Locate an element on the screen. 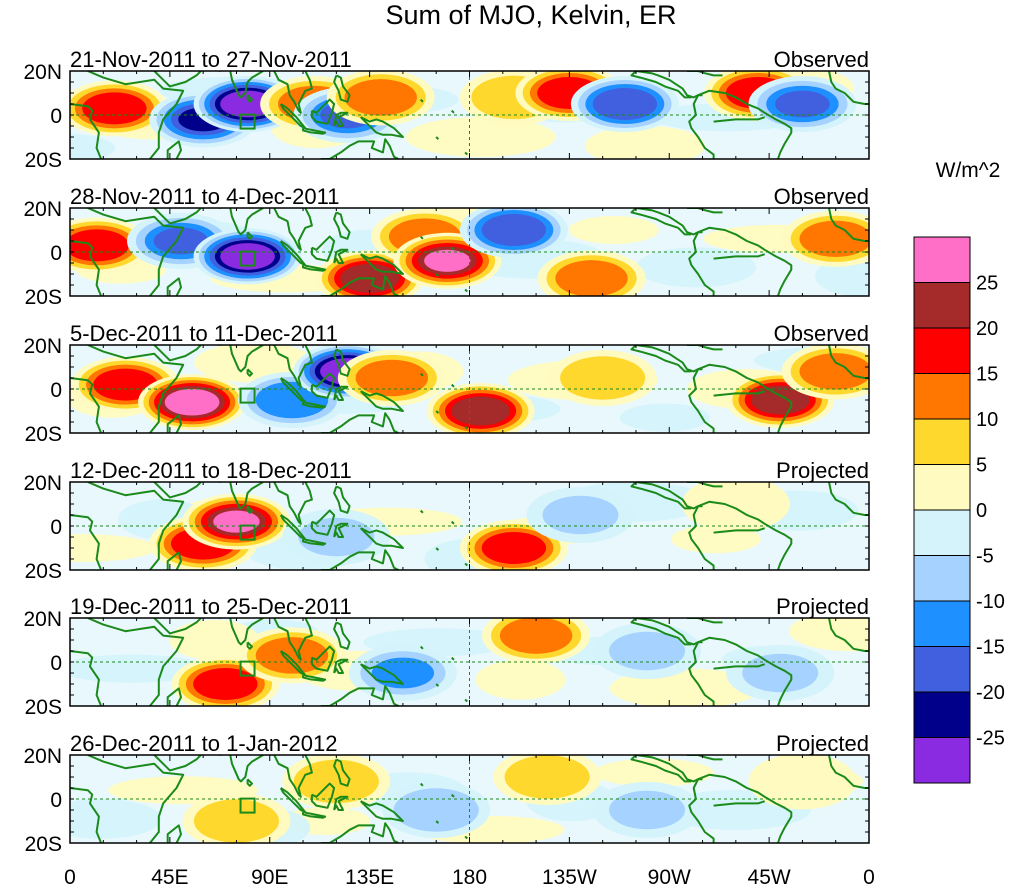 The height and width of the screenshot is (889, 1021). colorbar-tick-label: -20 is located at coordinates (990, 693).